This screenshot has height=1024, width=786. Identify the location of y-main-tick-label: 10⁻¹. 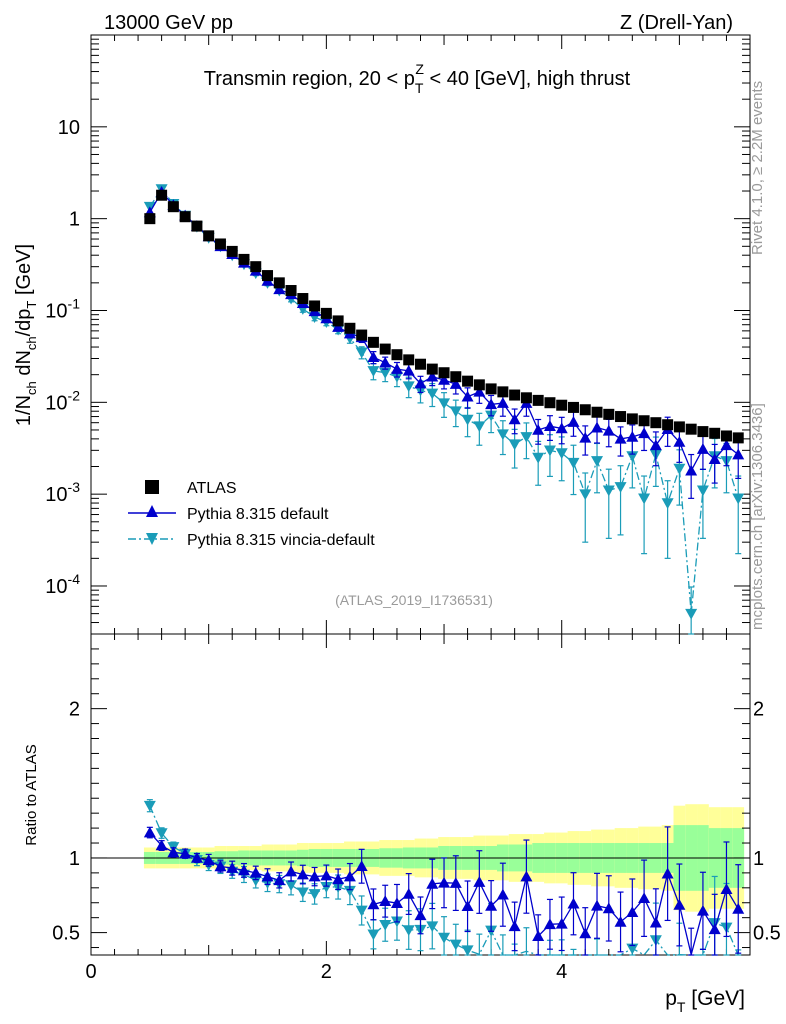
(62, 308).